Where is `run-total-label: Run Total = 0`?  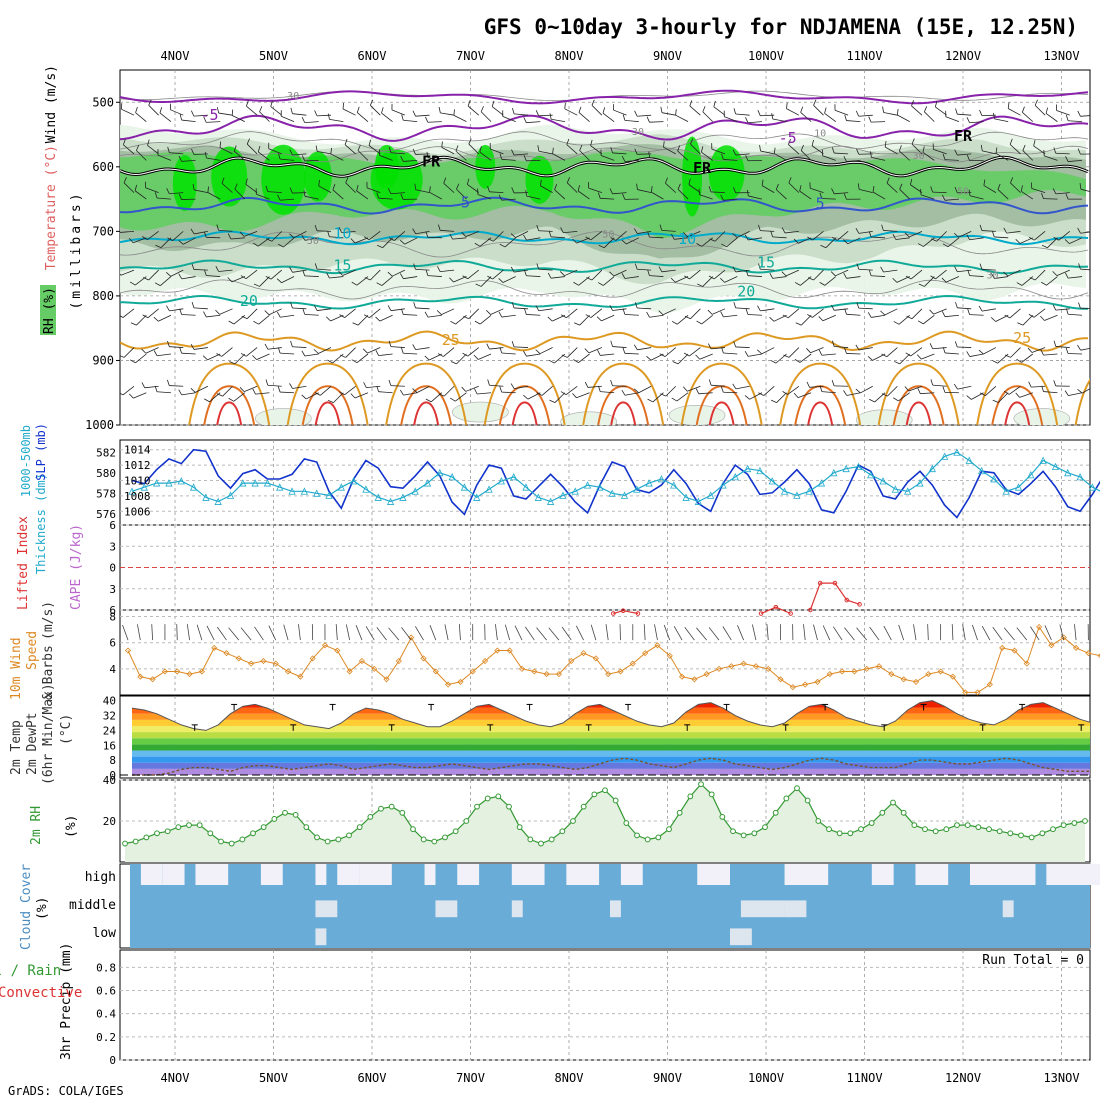 run-total-label: Run Total = 0 is located at coordinates (1033, 960).